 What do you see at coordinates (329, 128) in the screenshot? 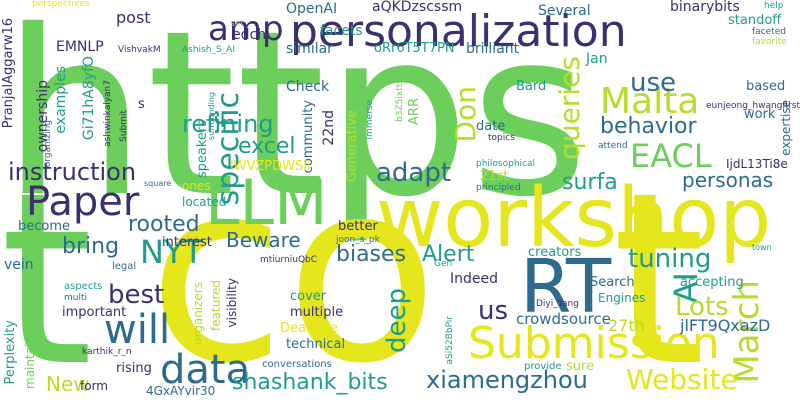
I see `word-22nd: 22nd` at bounding box center [329, 128].